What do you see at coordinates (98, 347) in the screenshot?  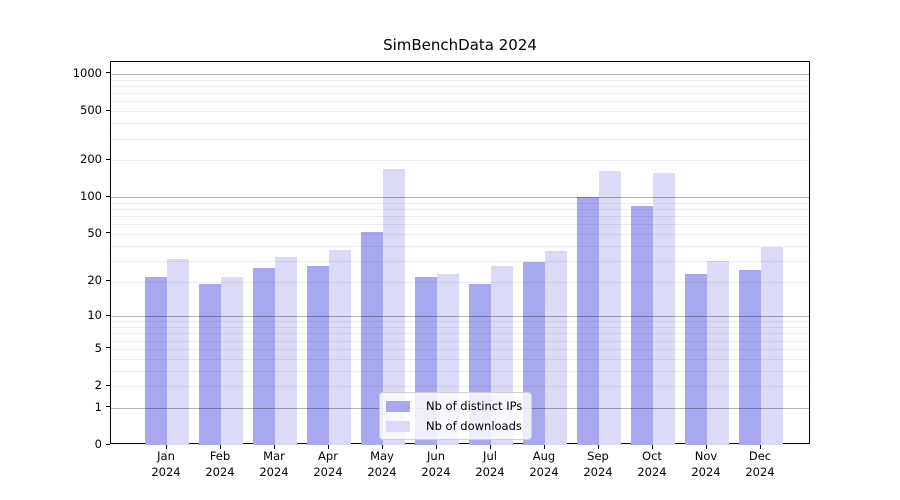 I see `y-tick-label: 5` at bounding box center [98, 347].